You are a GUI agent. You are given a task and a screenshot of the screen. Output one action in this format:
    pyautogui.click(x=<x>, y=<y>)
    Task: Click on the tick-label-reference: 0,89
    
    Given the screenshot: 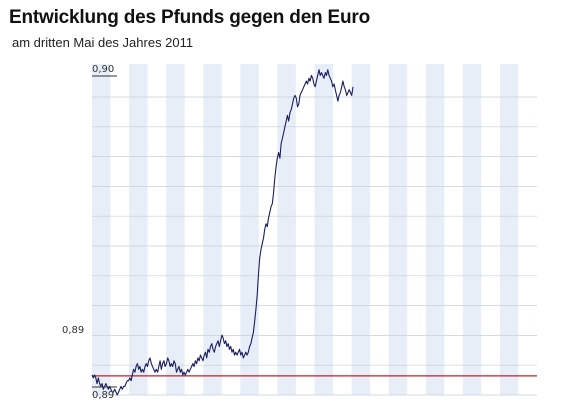 What is the action you would take?
    pyautogui.click(x=73, y=330)
    